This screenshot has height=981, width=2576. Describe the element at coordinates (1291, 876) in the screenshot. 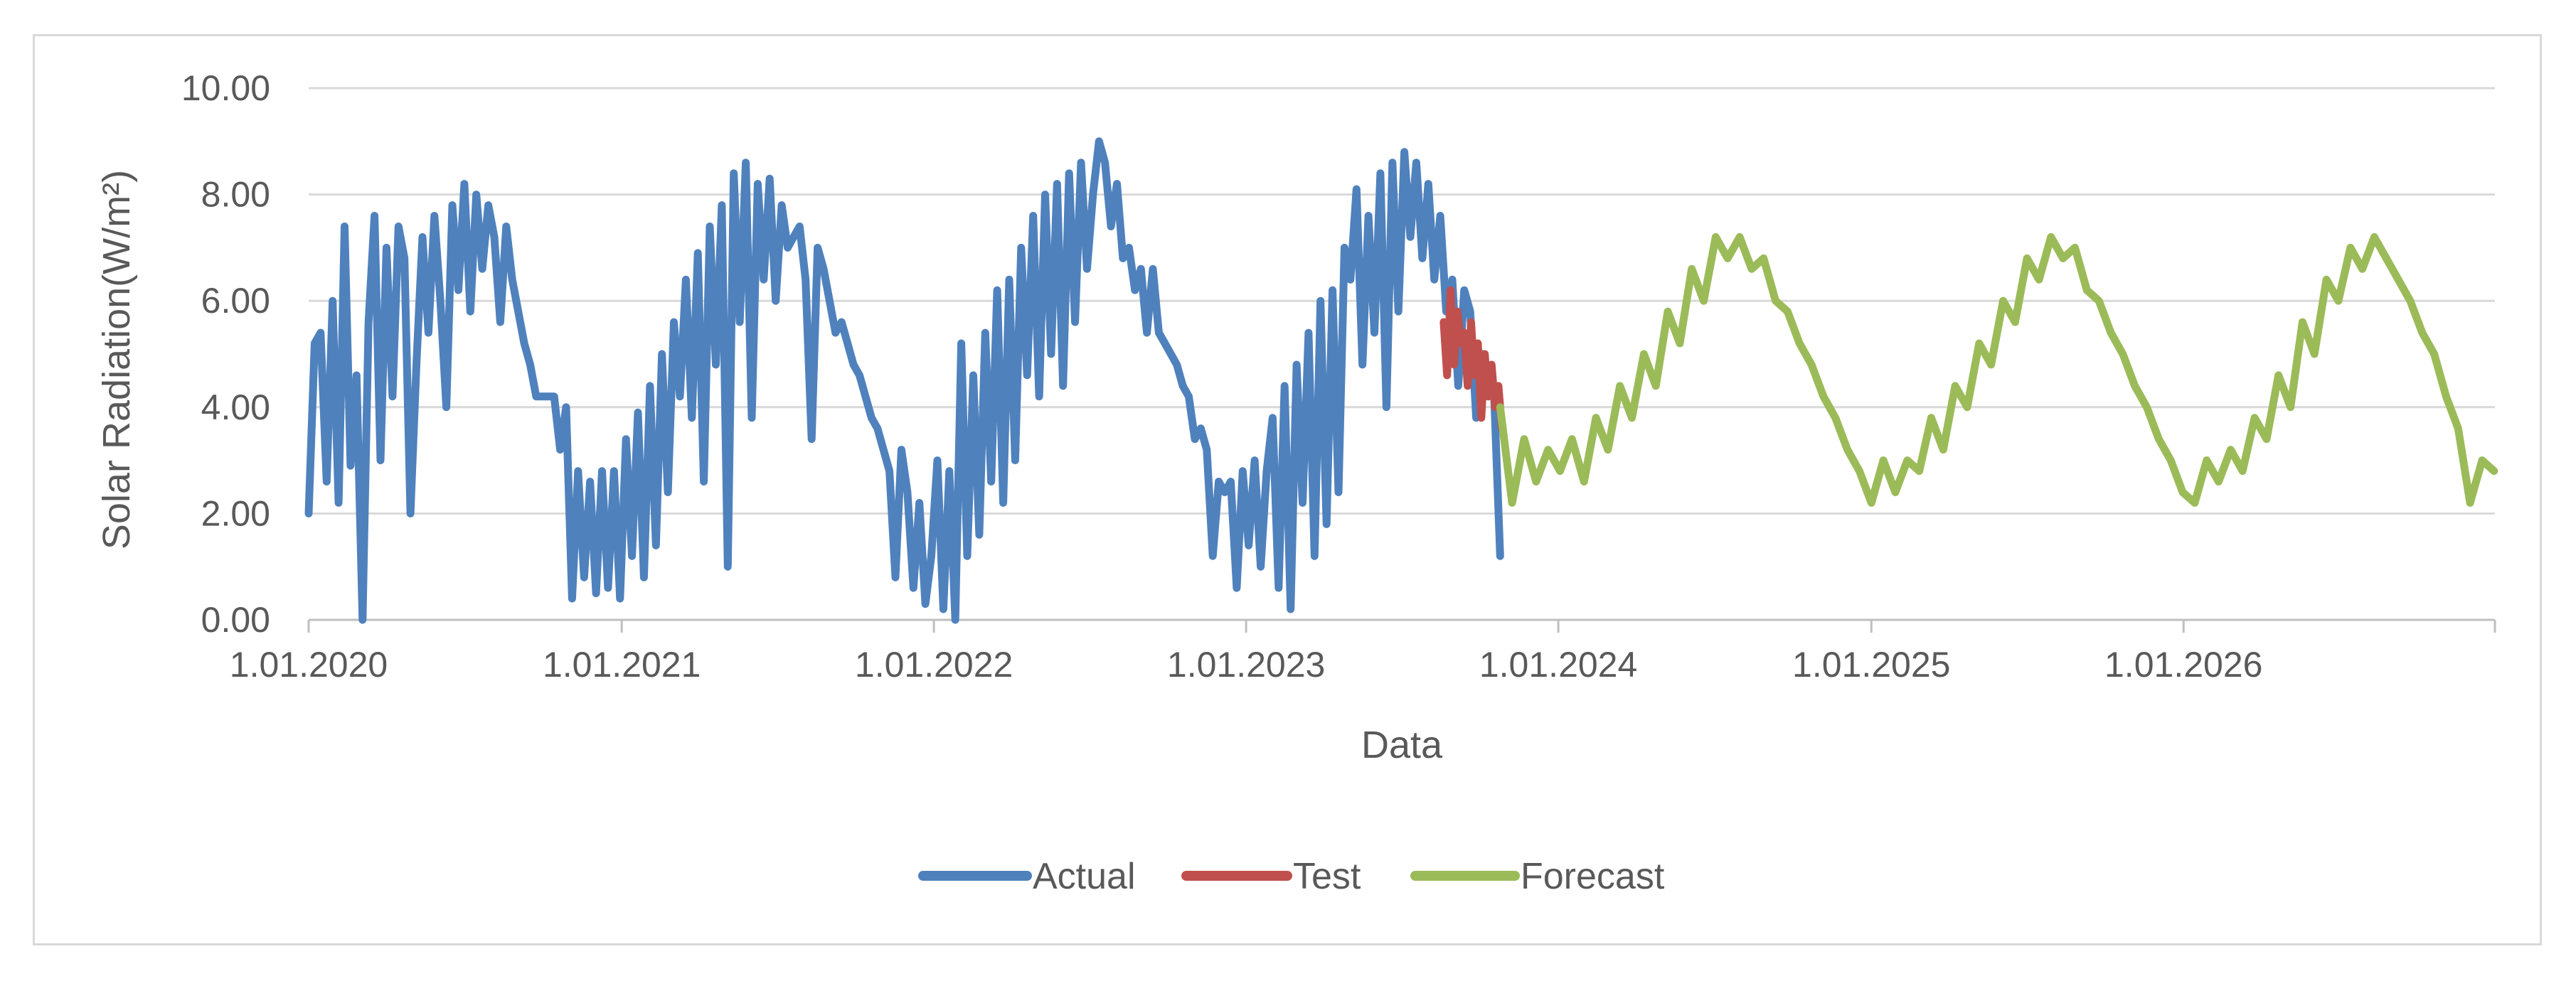

I see `legend: Actual Test Forecast` at that location.